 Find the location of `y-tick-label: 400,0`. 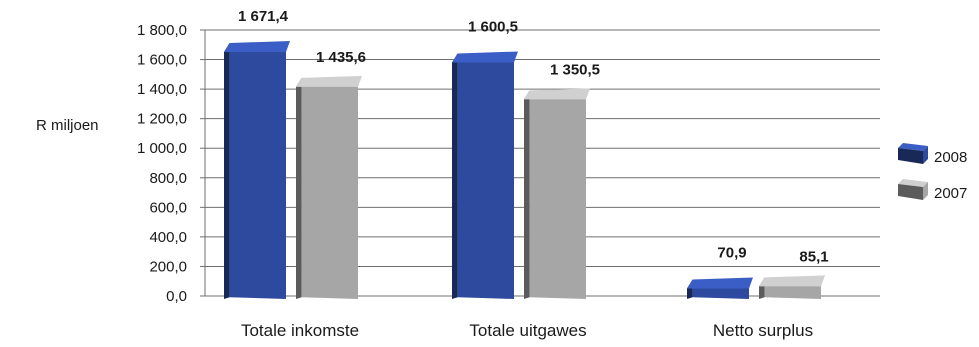

y-tick-label: 400,0 is located at coordinates (168, 237).